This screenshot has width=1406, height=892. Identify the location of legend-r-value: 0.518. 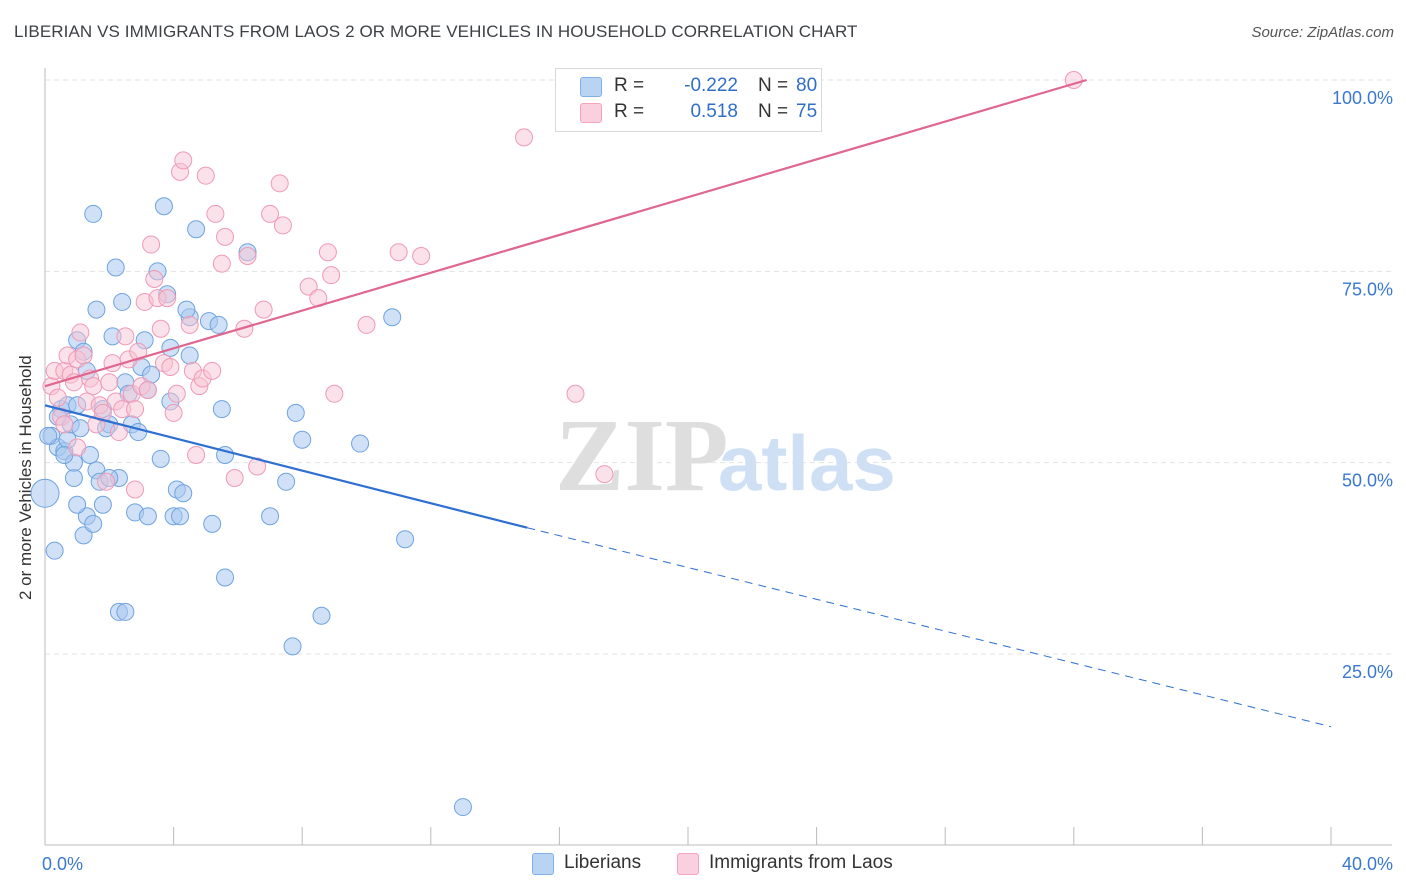
(714, 111).